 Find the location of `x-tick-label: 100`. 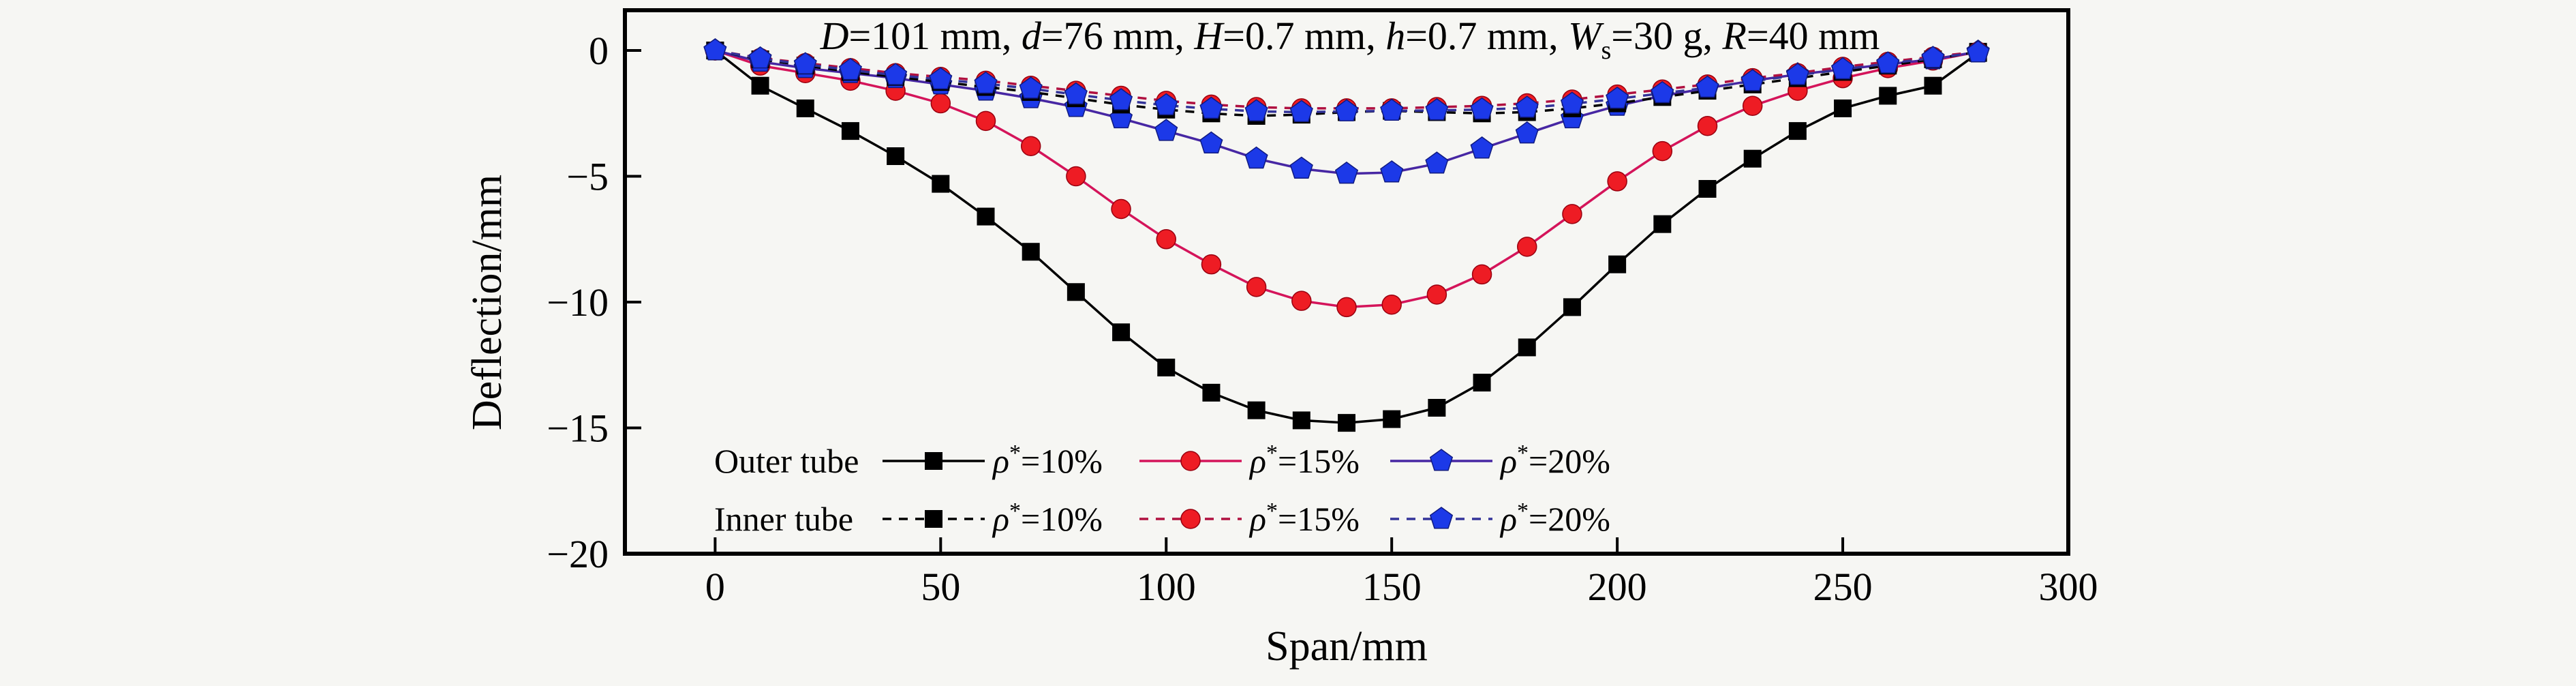

x-tick-label: 100 is located at coordinates (1166, 587).